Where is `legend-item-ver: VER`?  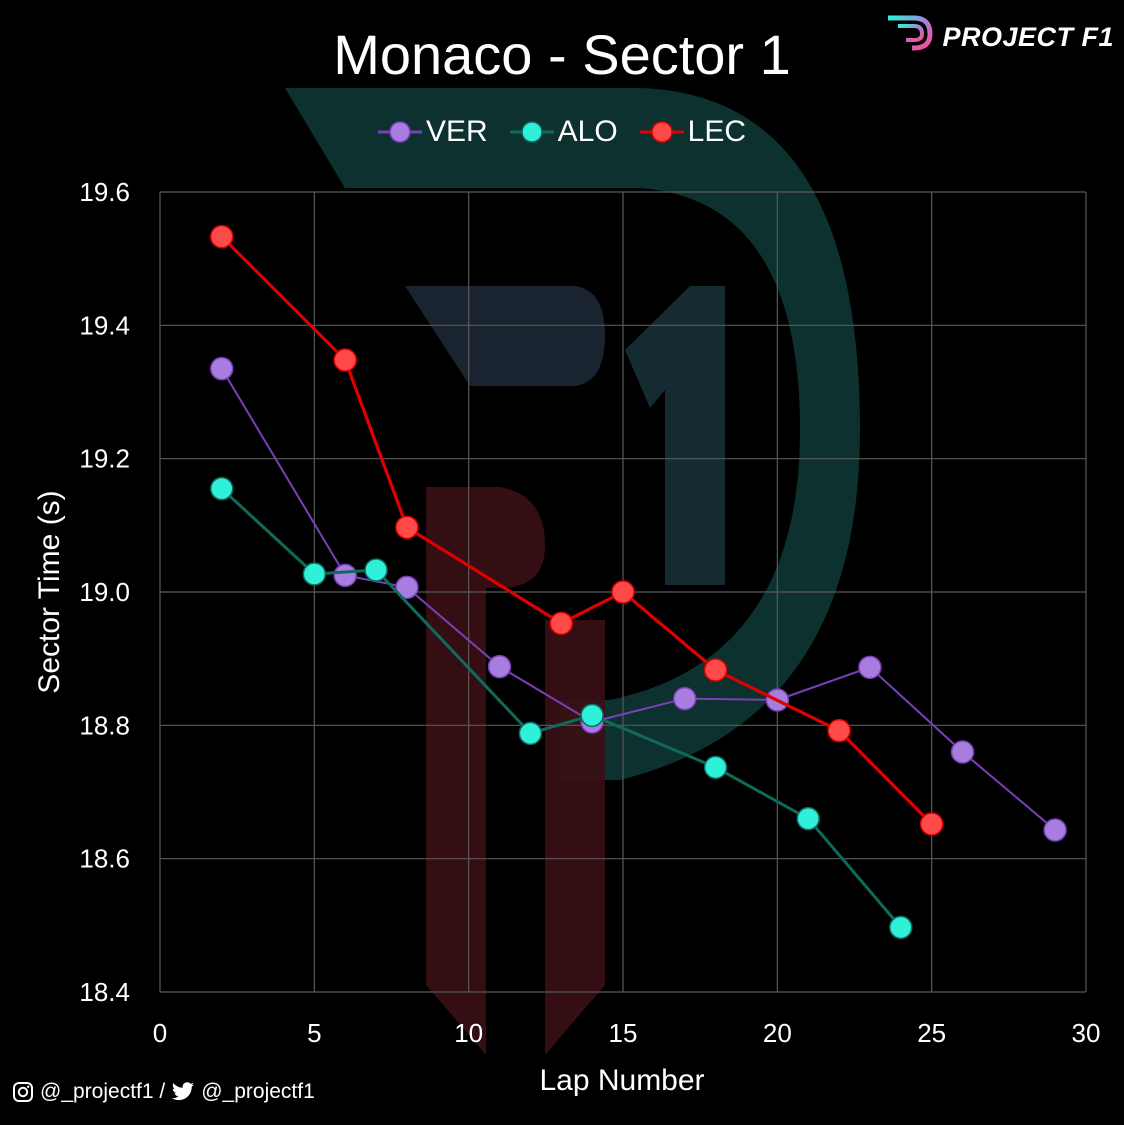 legend-item-ver: VER is located at coordinates (432, 132).